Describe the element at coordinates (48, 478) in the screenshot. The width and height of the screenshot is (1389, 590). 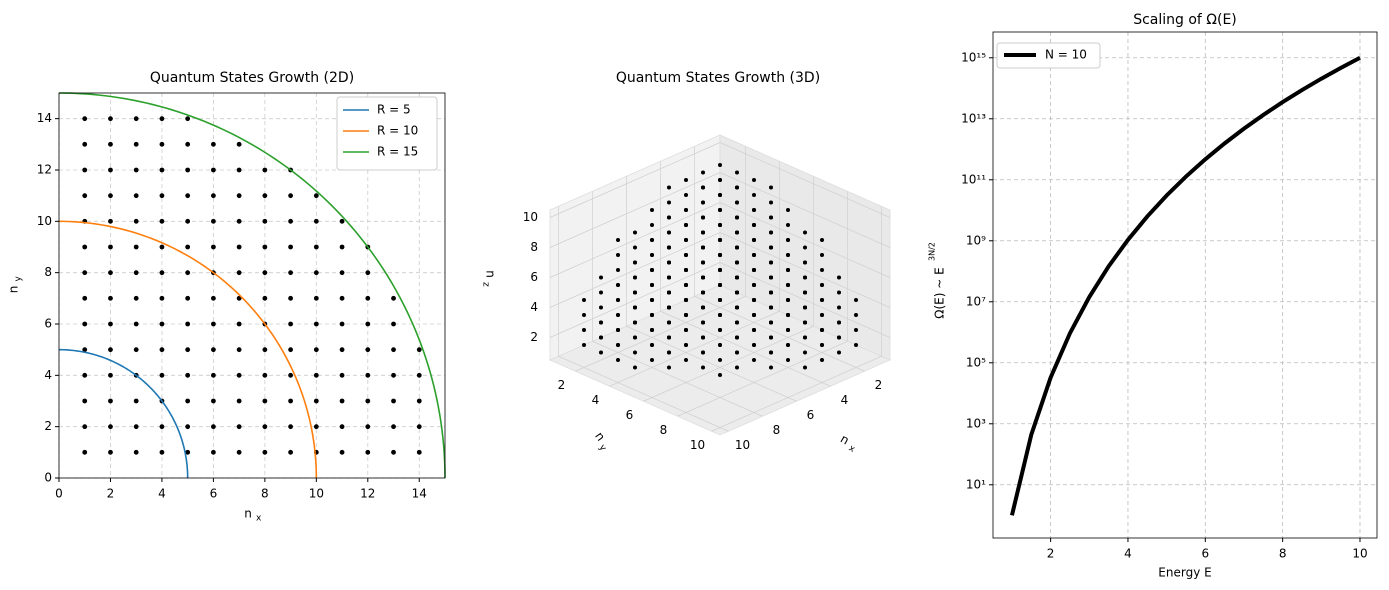
I see `y-tick-label: 0` at that location.